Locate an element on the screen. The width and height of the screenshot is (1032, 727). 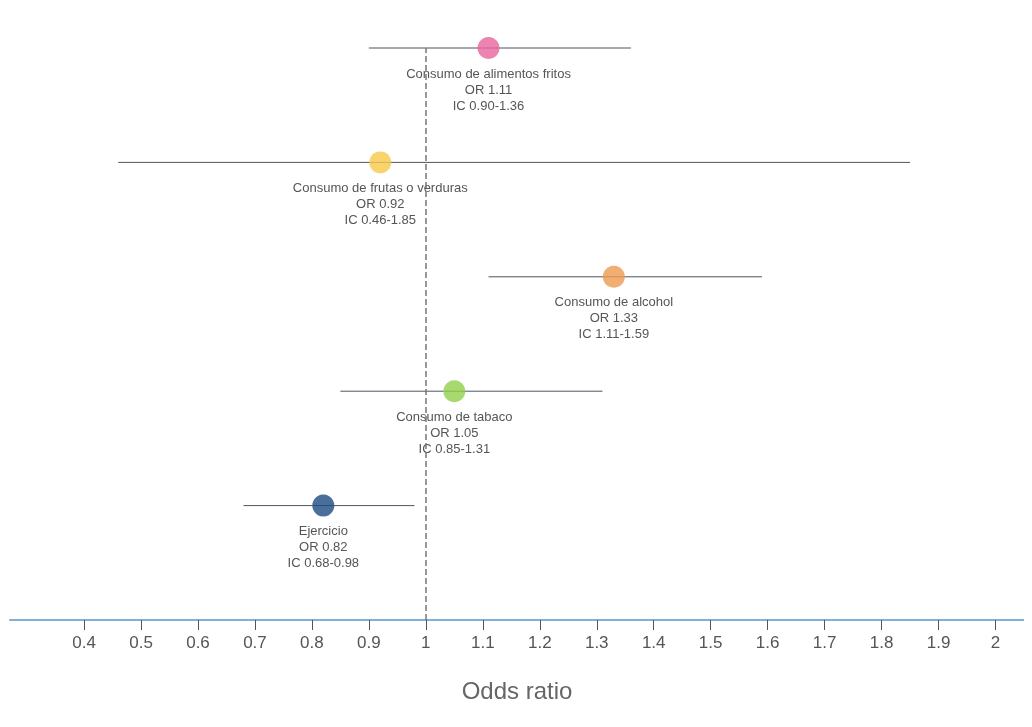
annotation: Consumo de alcohol OR 1.33 IC 1.11-1.59 is located at coordinates (614, 318).